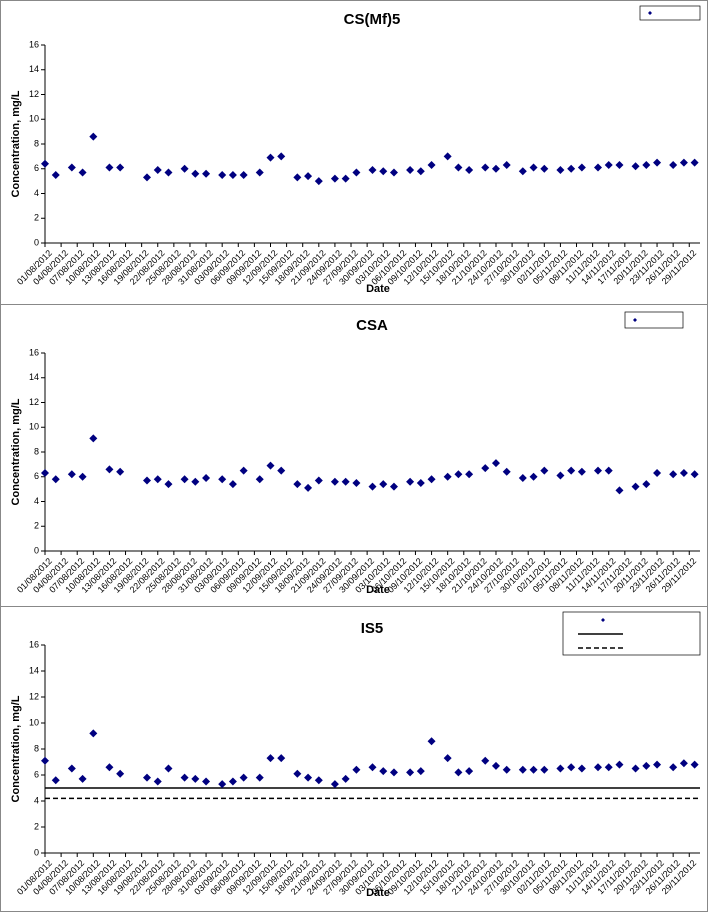 This screenshot has height=912, width=708. Describe the element at coordinates (372, 325) in the screenshot. I see `chart-title: CSA` at that location.